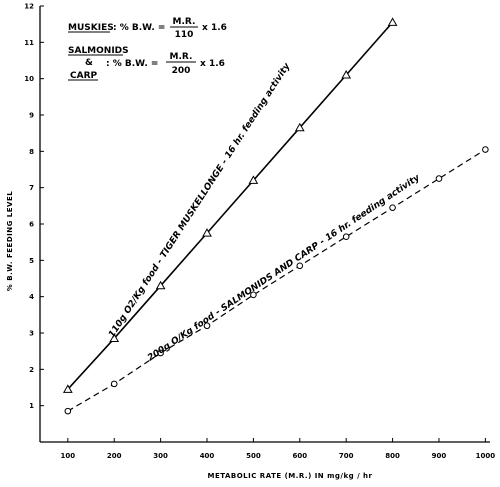 This screenshot has height=487, width=500. Describe the element at coordinates (31, 152) in the screenshot. I see `y-tick-label: 8` at that location.